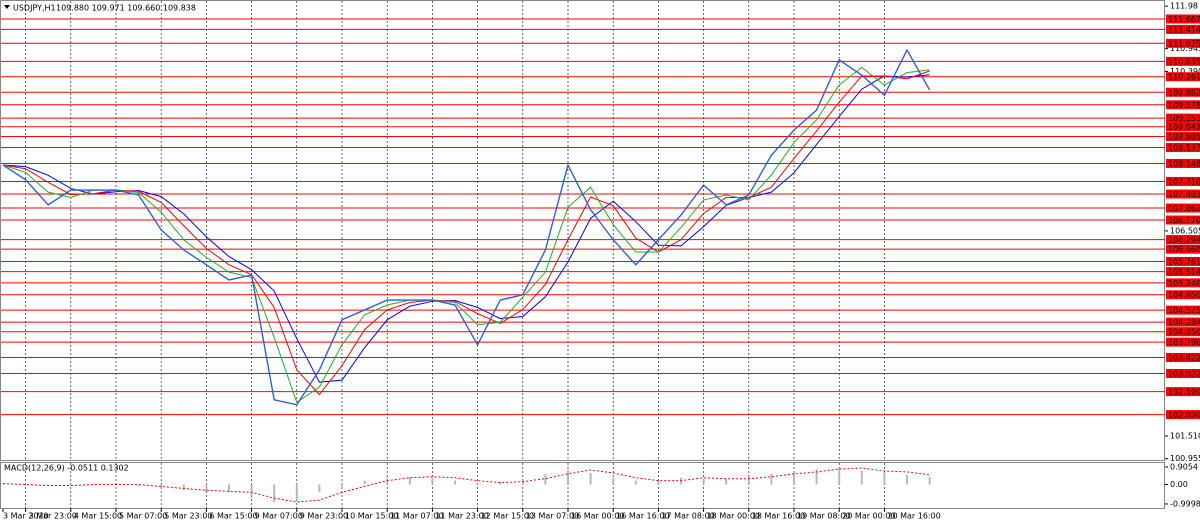  What do you see at coordinates (416, 516) in the screenshot?
I see `x-tick-label: 11 Mar 07:00` at bounding box center [416, 516].